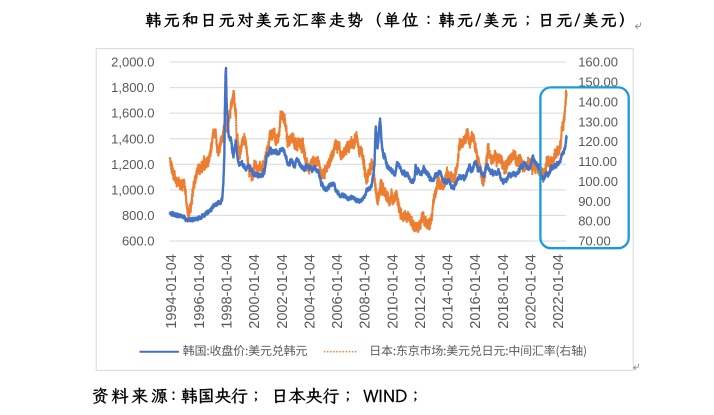  I want to click on svg-text: 2022-01-04, so click(559, 291).